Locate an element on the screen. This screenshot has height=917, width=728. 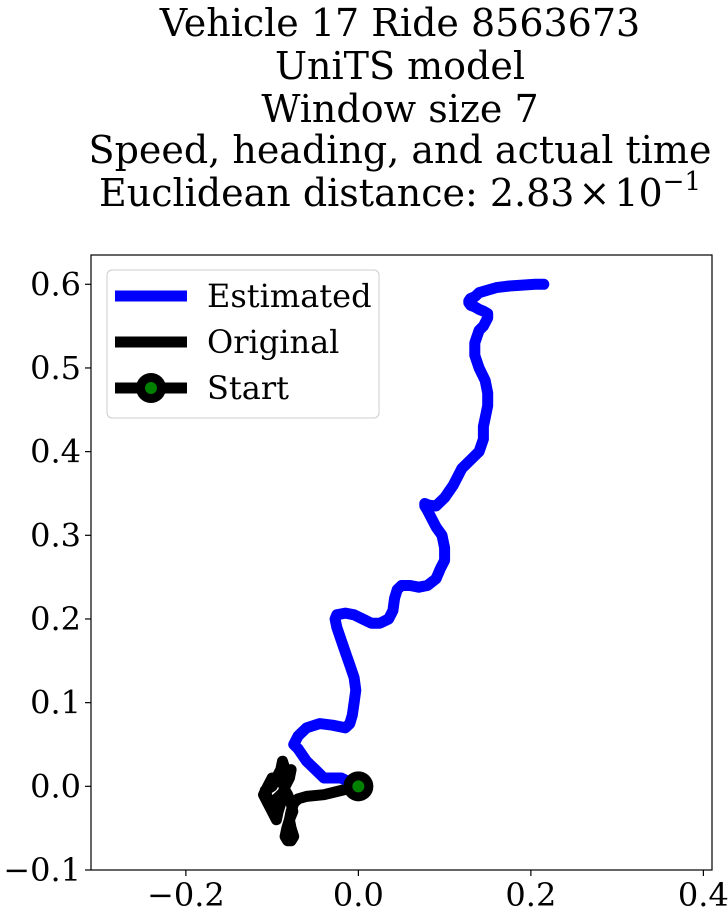
legend-label-estimated: Estimated is located at coordinates (289, 296).